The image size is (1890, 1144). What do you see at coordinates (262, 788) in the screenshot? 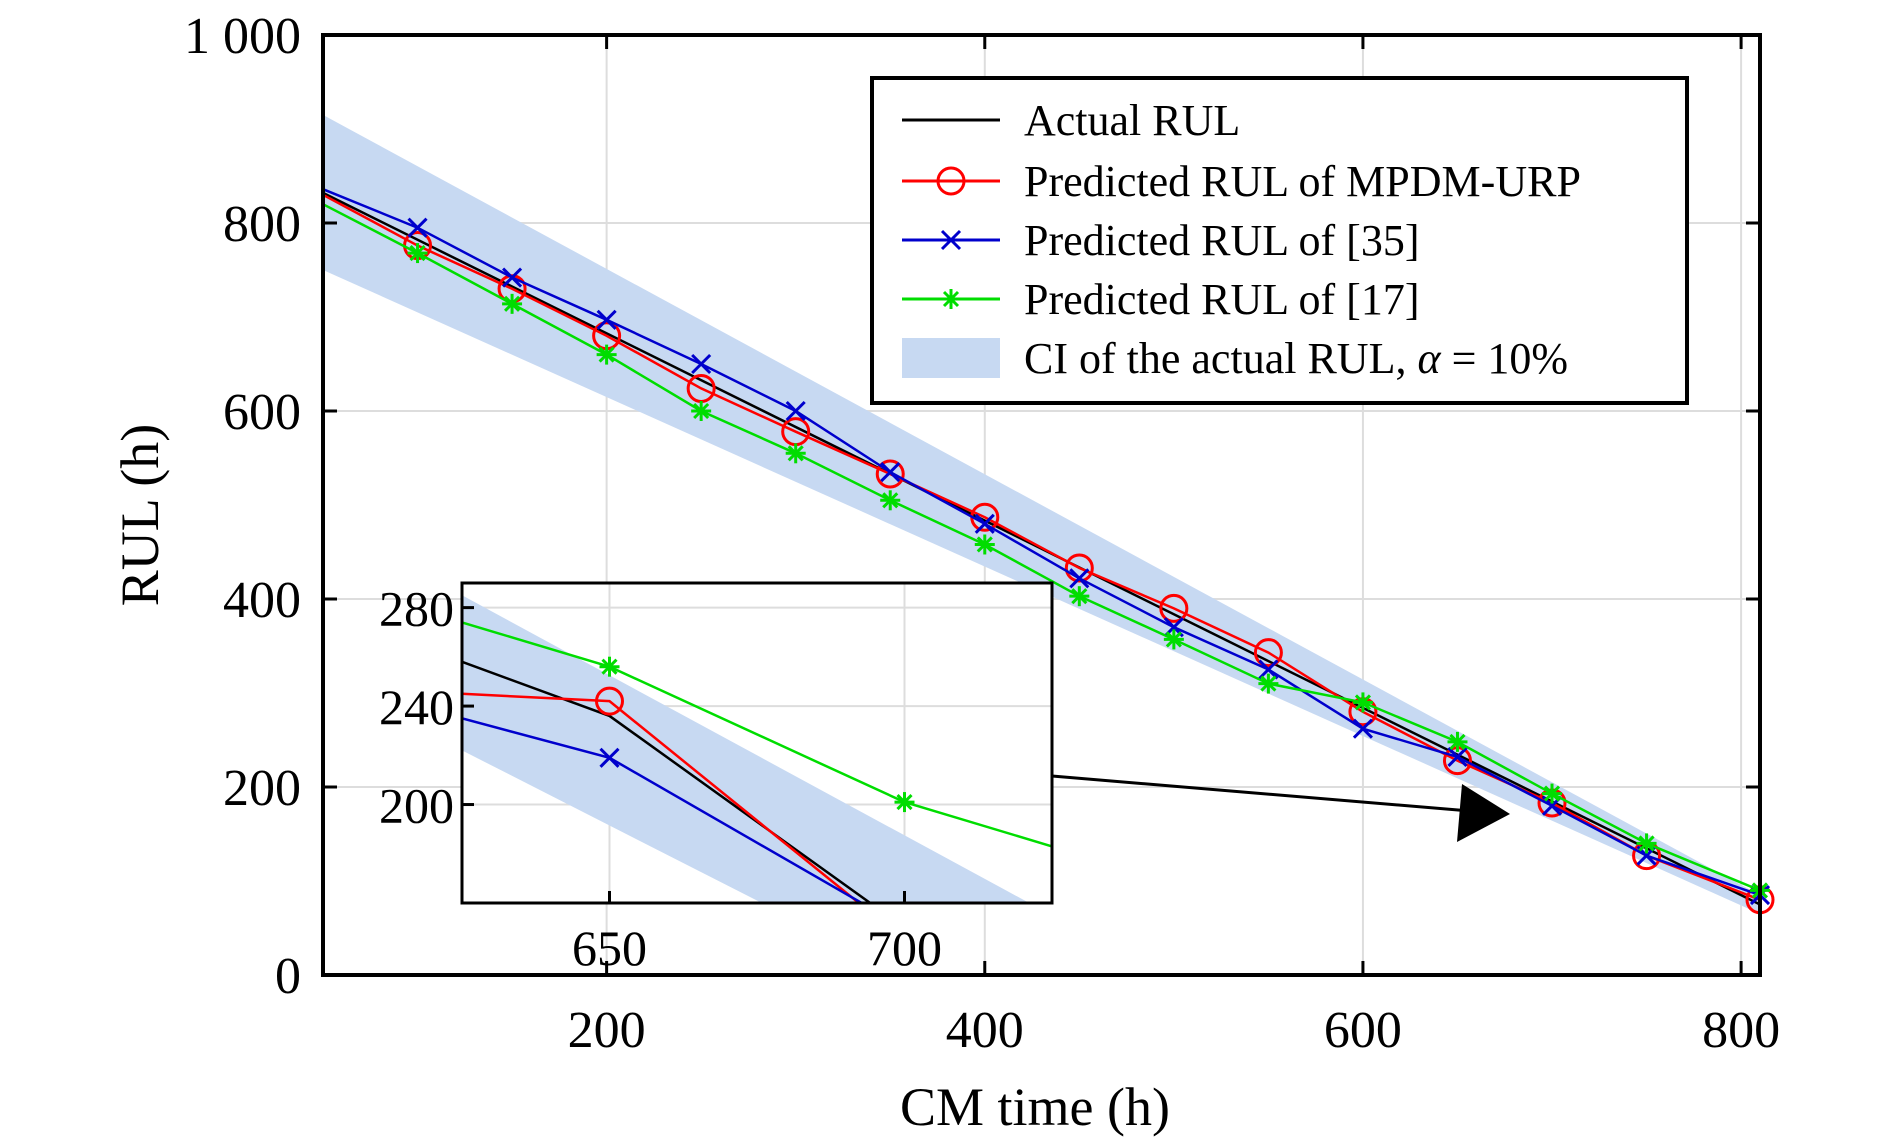
I see `y-tick-label: 200` at bounding box center [262, 788].